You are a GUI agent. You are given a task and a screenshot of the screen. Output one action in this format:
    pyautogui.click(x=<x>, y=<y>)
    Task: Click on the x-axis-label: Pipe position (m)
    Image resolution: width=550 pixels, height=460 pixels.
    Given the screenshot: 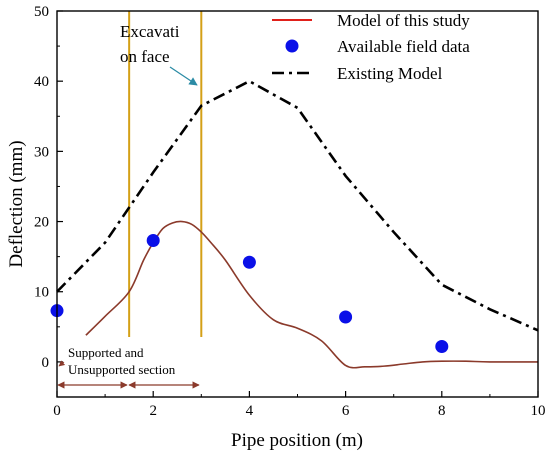 What is the action you would take?
    pyautogui.click(x=297, y=440)
    